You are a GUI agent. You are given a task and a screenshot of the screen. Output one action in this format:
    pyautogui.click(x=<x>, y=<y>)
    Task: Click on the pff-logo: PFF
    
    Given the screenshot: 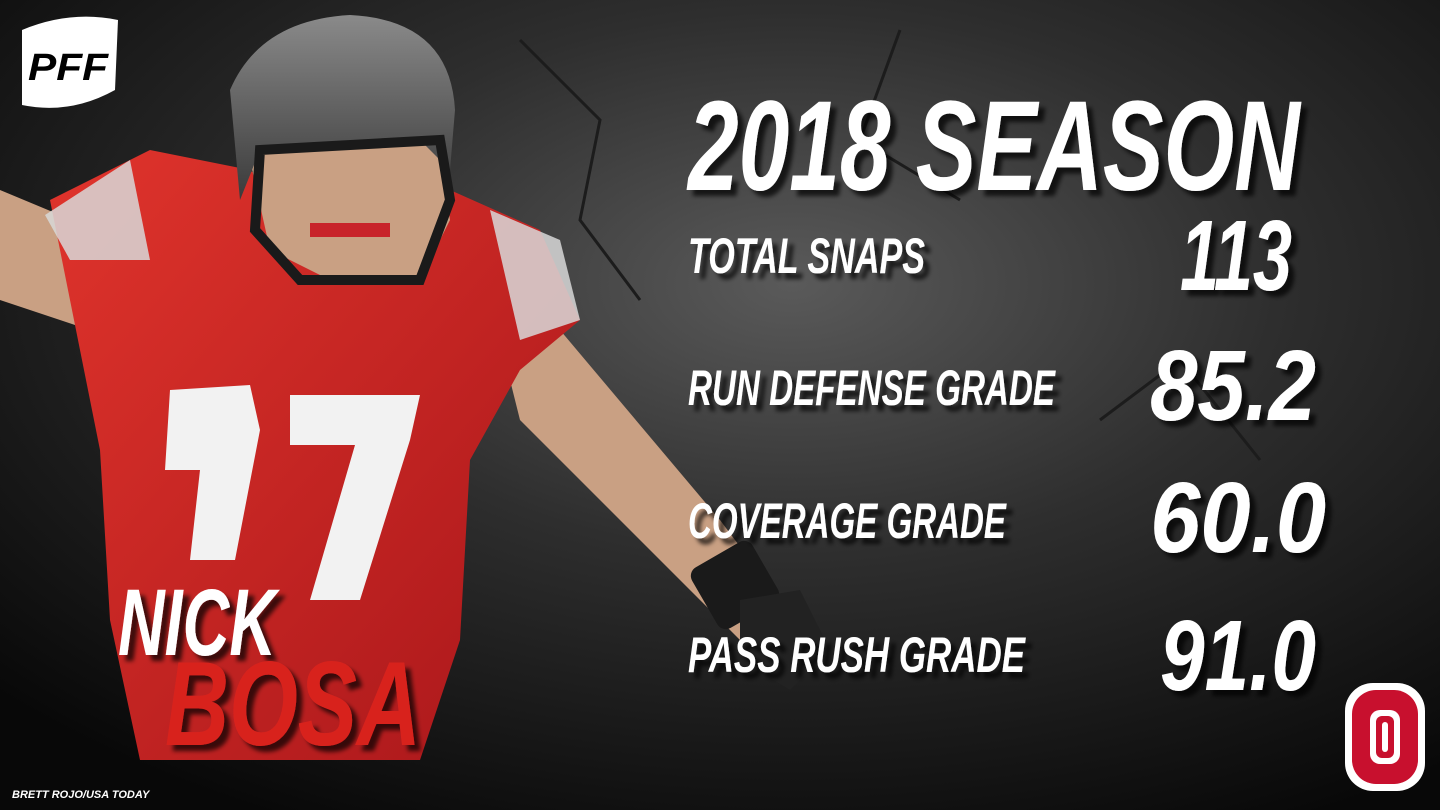 What is the action you would take?
    pyautogui.click(x=70, y=62)
    